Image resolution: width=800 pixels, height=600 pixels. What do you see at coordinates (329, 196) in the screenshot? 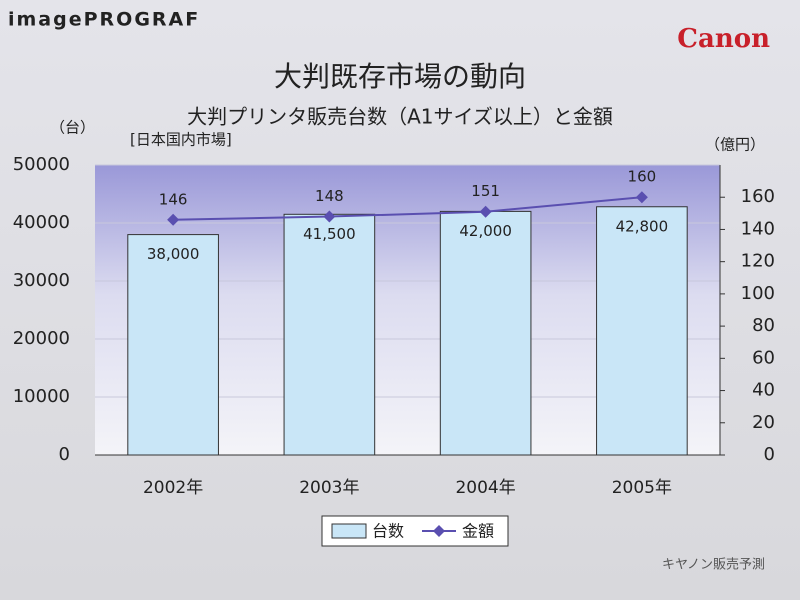
I see `line-value-label: 148` at bounding box center [329, 196].